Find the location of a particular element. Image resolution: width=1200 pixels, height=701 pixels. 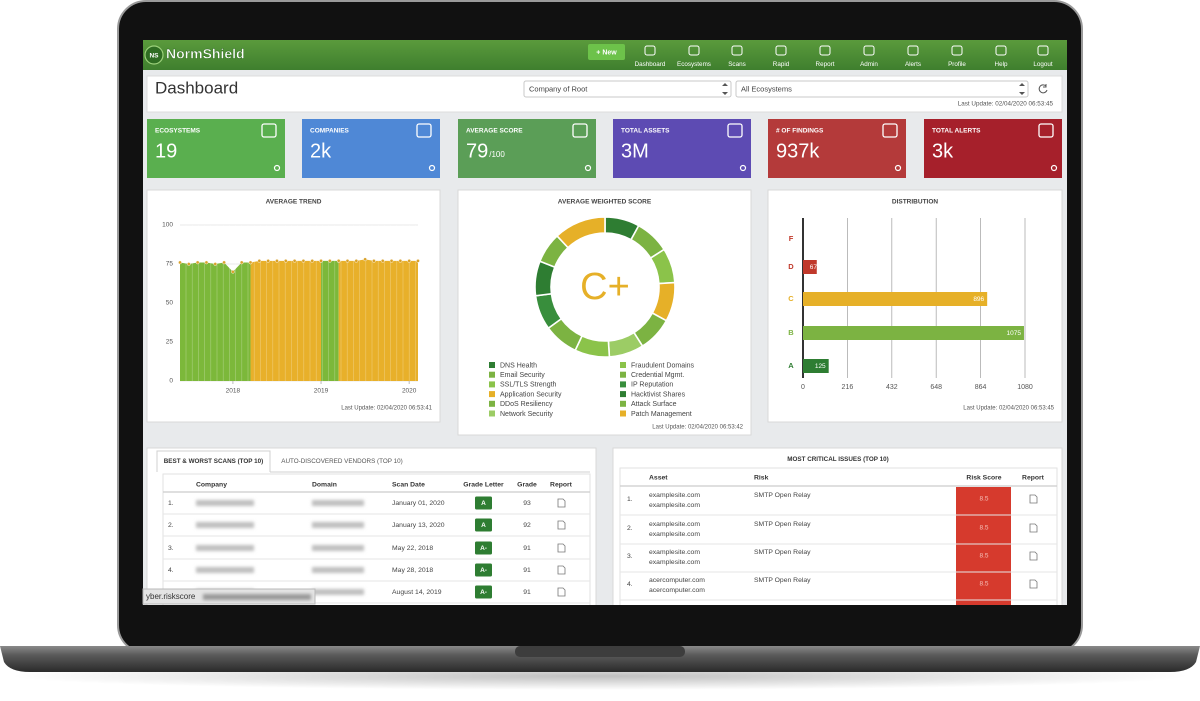

blurred-url is located at coordinates (257, 597).